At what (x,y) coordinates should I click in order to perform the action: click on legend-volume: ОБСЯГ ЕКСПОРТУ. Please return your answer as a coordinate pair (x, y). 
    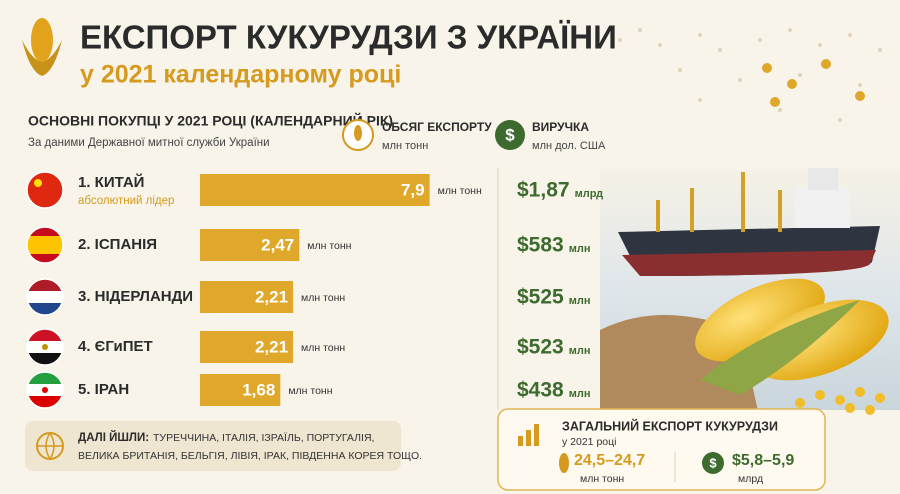
    Looking at the image, I should click on (437, 127).